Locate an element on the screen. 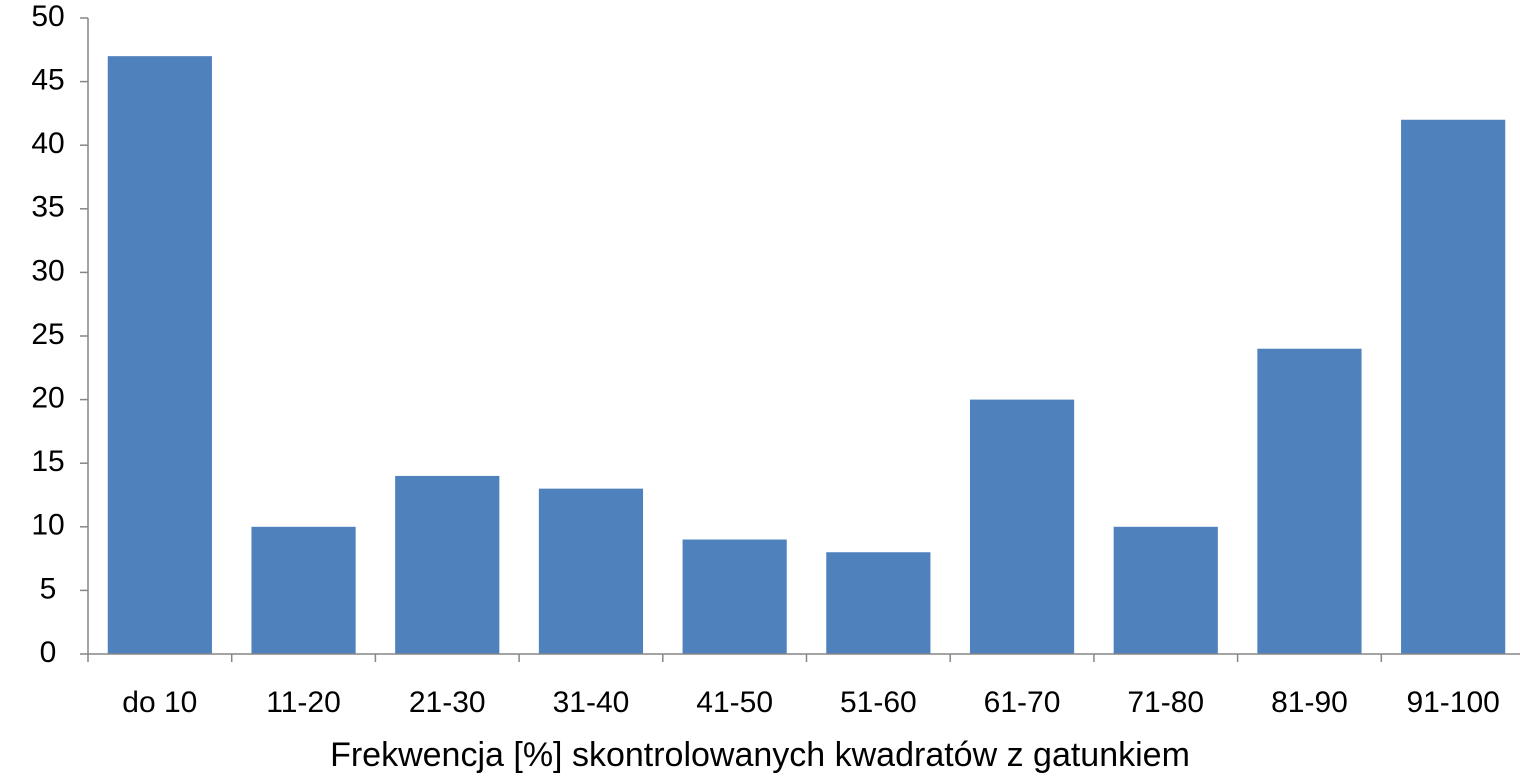  x-tick-label: 11-20 is located at coordinates (303, 702).